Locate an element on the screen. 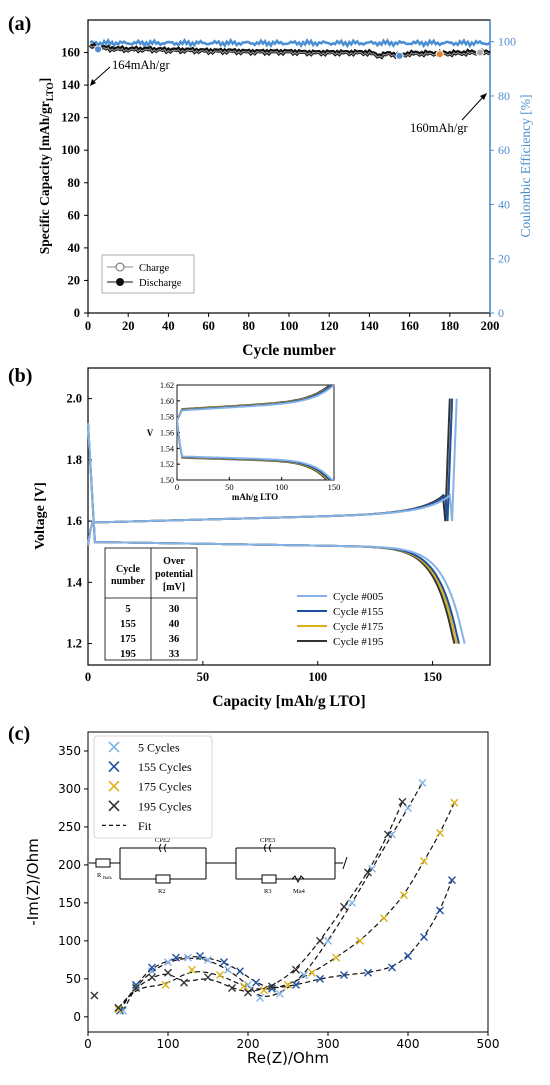 The height and width of the screenshot is (1085, 550). x-tick-label: 80 is located at coordinates (249, 326).